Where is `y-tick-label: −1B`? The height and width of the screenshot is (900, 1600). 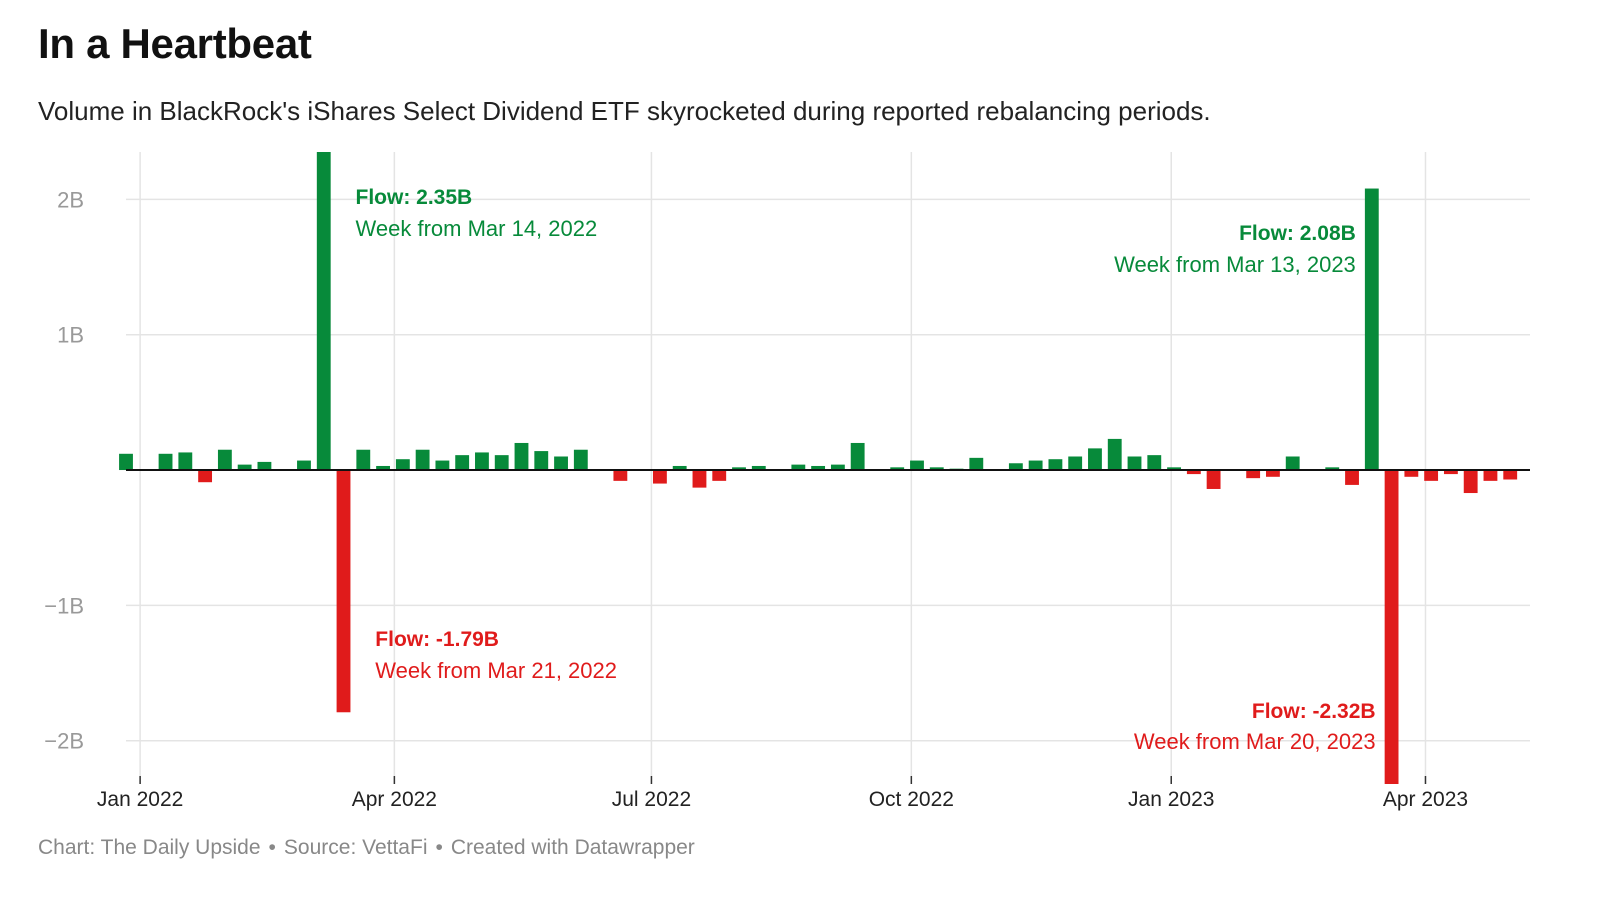
y-tick-label: −1B is located at coordinates (64, 605).